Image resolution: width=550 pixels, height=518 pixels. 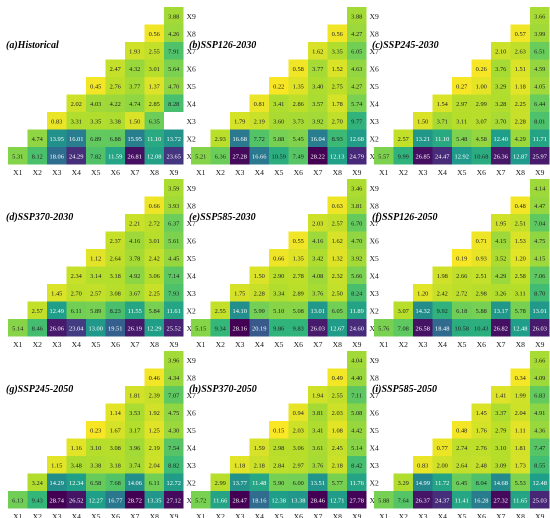 I want to click on cell-value-label: 2.93, so click(x=220, y=139).